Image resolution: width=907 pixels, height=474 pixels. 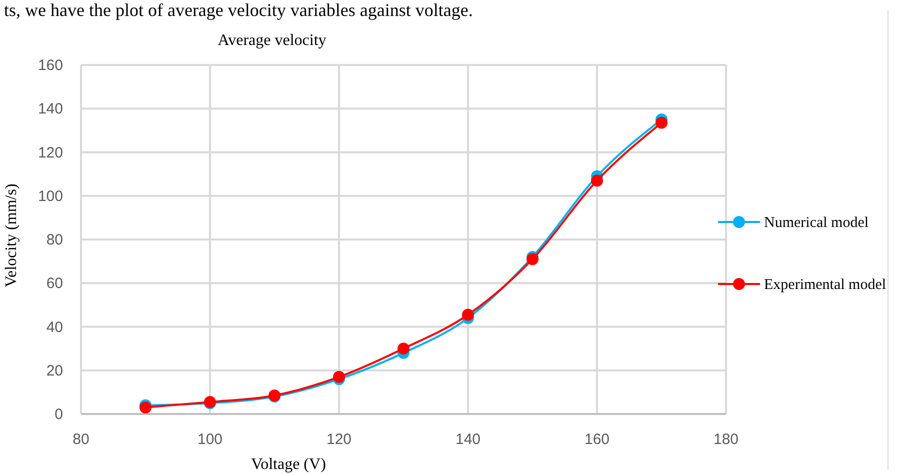 What do you see at coordinates (50, 109) in the screenshot?
I see `y-tick-label: 140` at bounding box center [50, 109].